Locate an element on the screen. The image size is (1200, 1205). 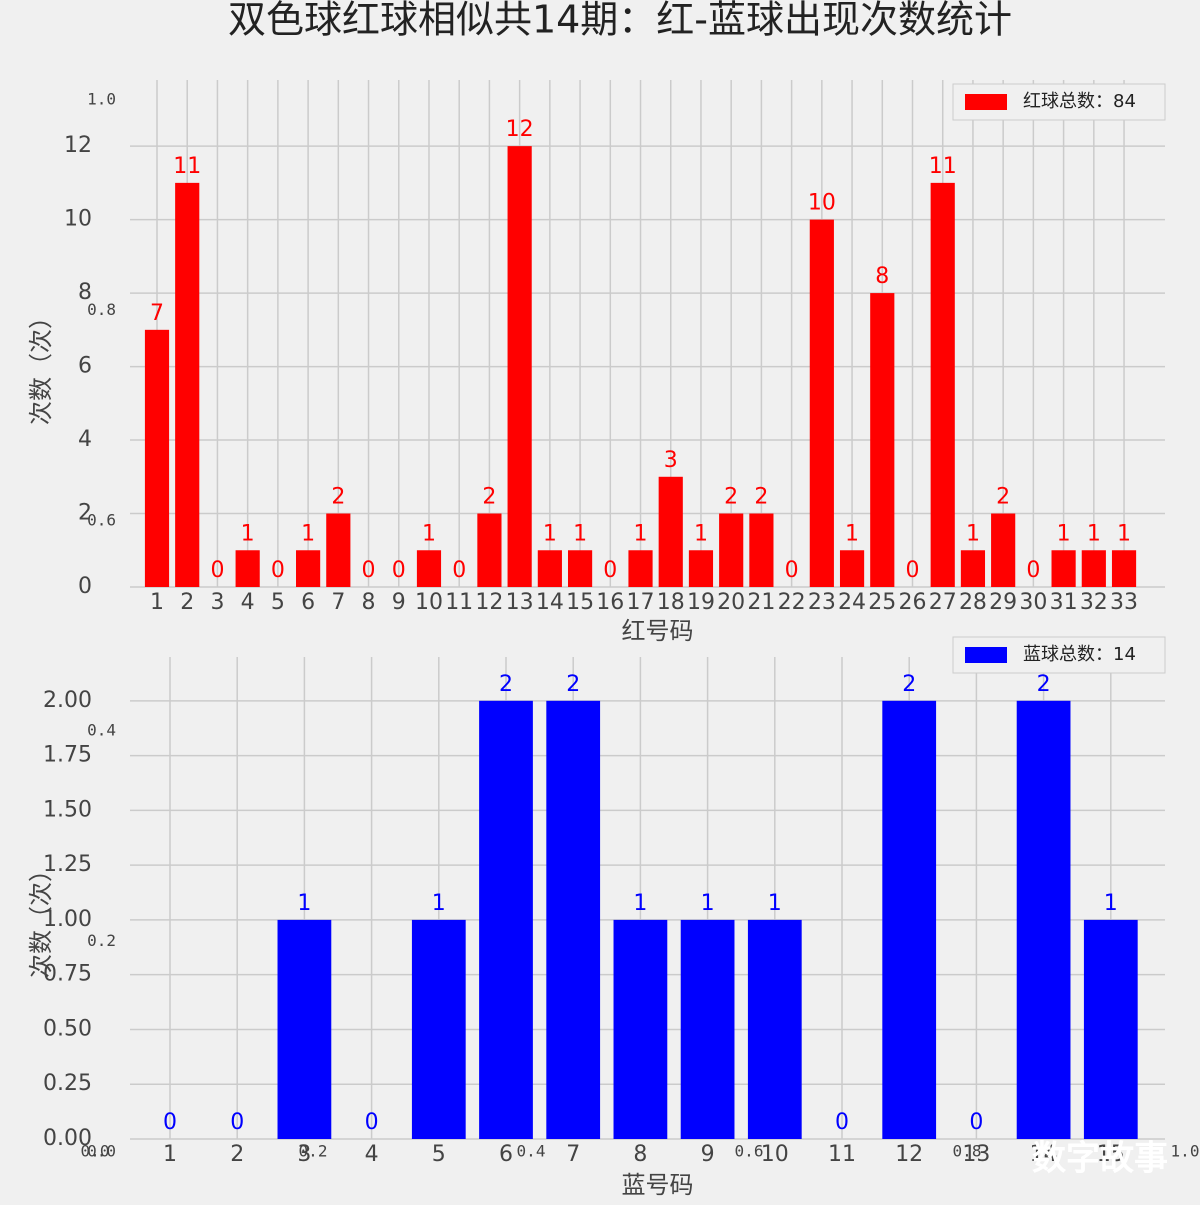
x-tick-label: 21 is located at coordinates (761, 602).